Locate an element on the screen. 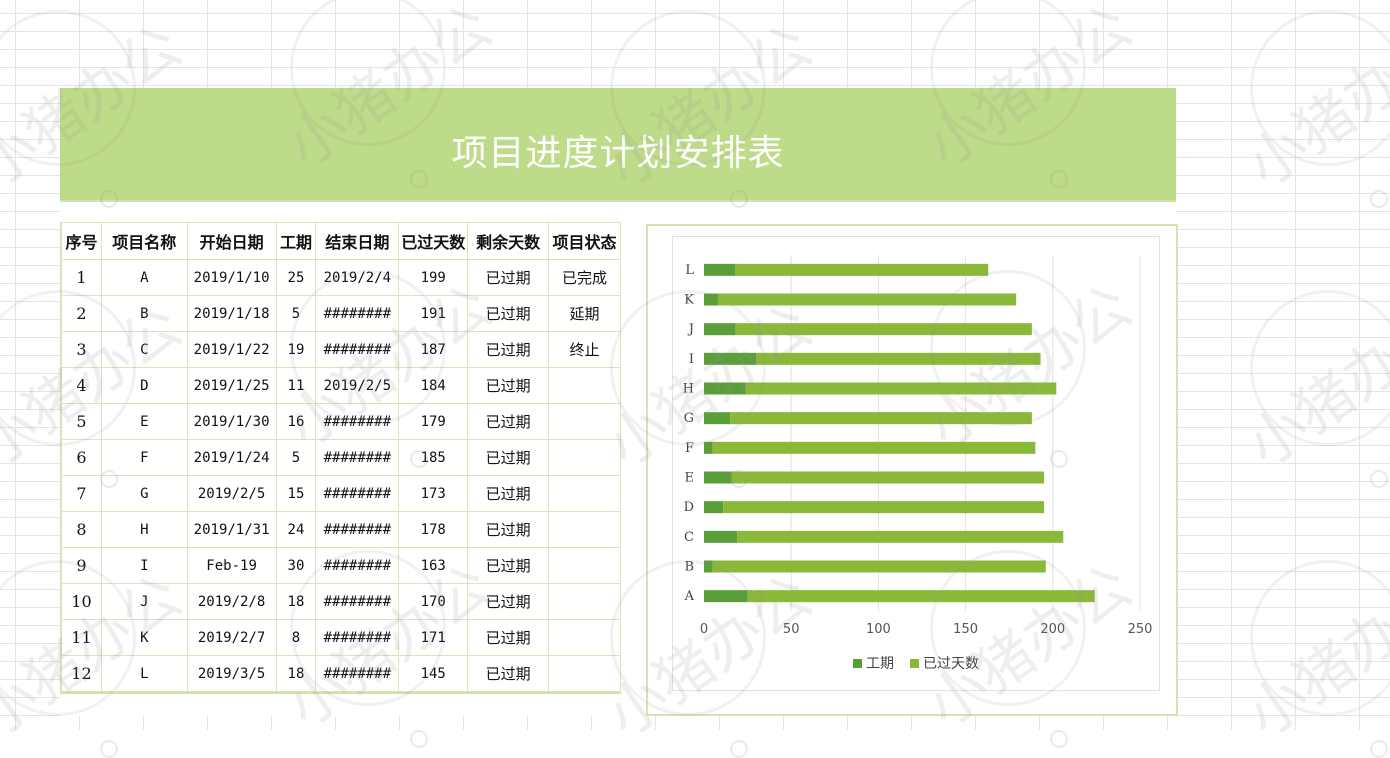  cell-seq: 12 is located at coordinates (81, 673).